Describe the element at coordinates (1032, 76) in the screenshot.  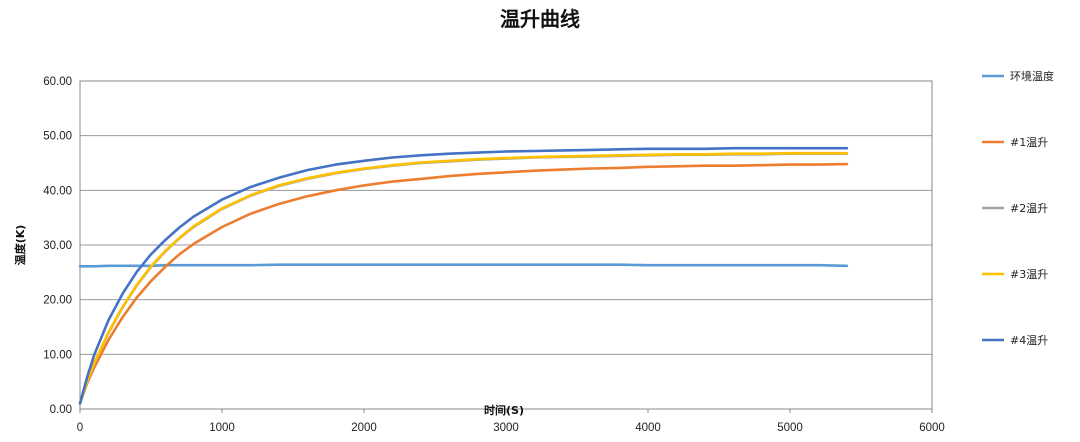
I see `legend-label: 环境温度` at that location.